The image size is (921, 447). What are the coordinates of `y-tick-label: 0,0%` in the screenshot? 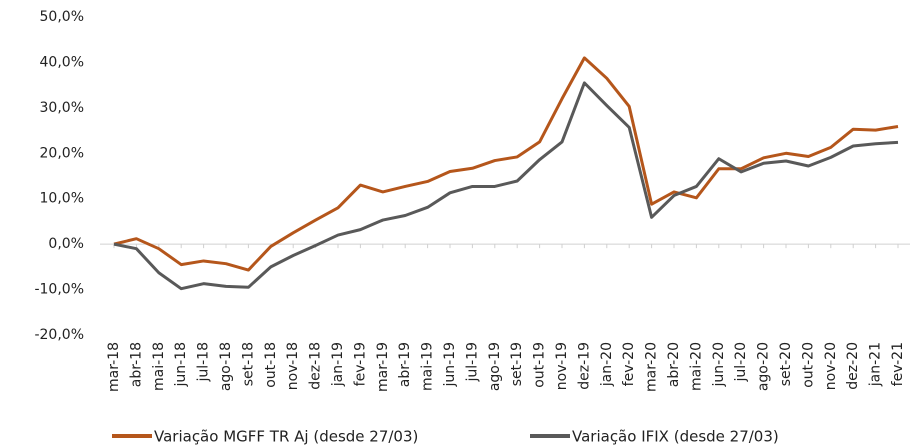 It's located at (66, 244).